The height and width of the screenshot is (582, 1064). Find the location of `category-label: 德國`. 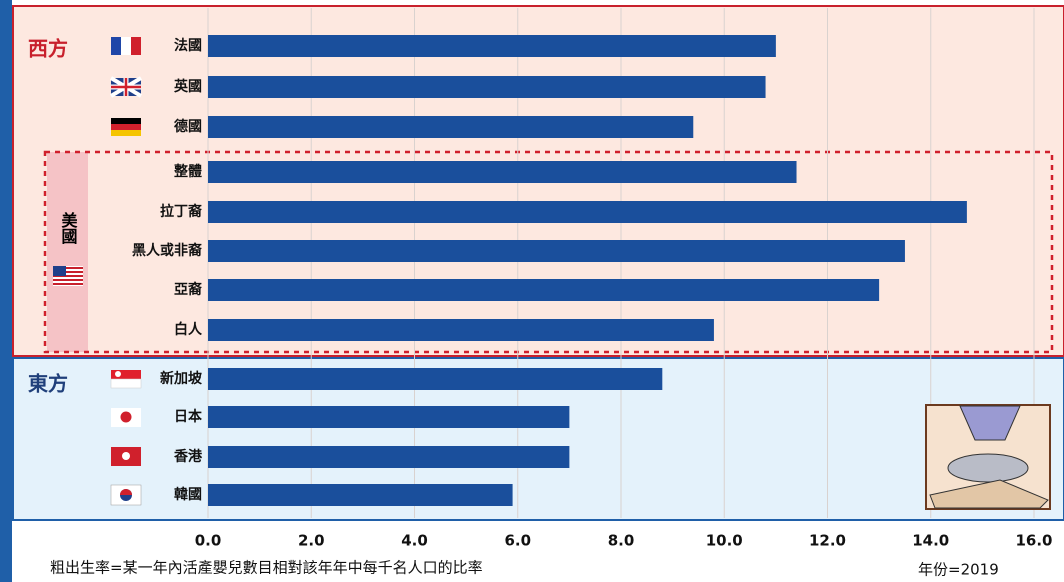

category-label: 德國 is located at coordinates (188, 126).